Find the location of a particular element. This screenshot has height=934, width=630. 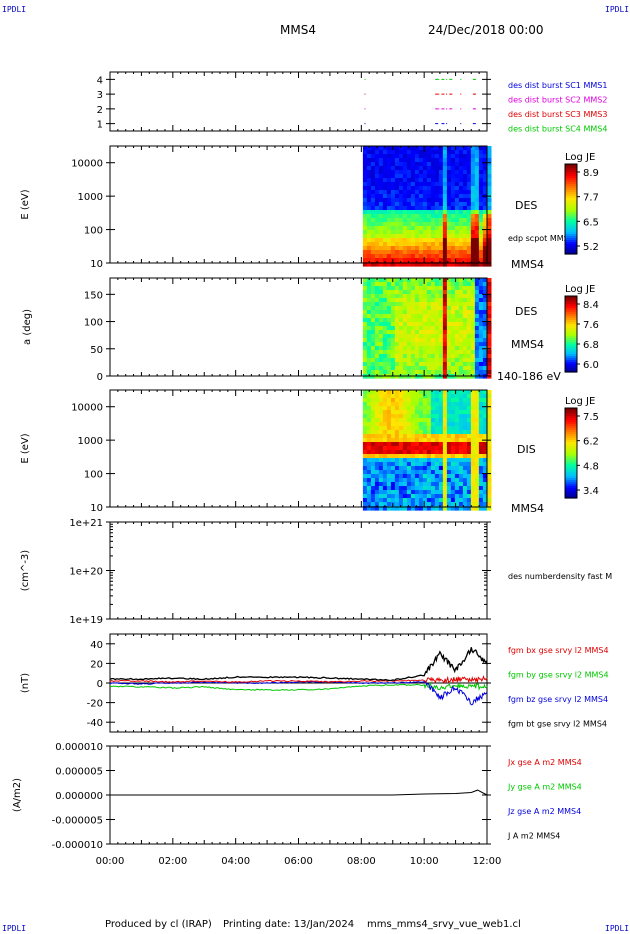

current-y-tick-label: -0.000005 is located at coordinates (77, 821).